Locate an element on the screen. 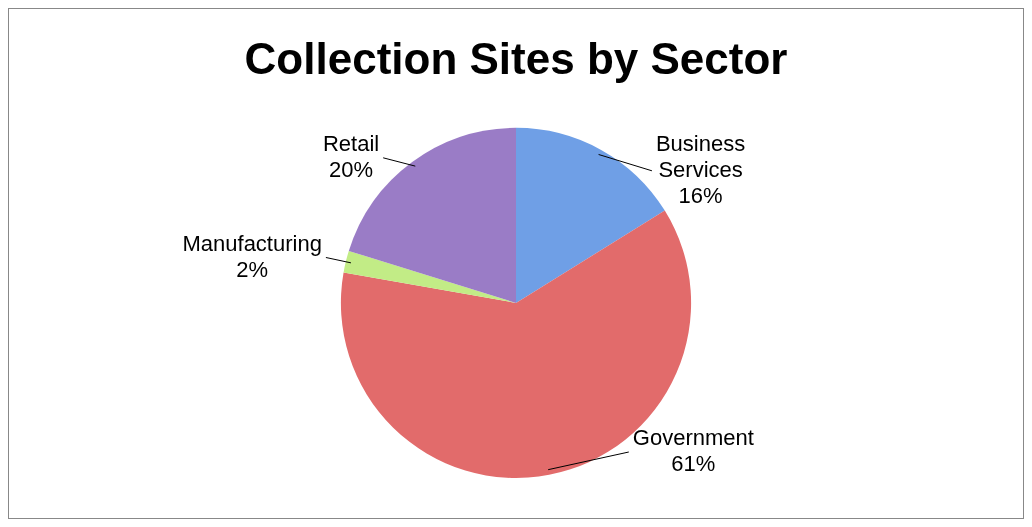 Image resolution: width=1032 pixels, height=527 pixels. chart-title: Collection Sites by Sector is located at coordinates (516, 58).